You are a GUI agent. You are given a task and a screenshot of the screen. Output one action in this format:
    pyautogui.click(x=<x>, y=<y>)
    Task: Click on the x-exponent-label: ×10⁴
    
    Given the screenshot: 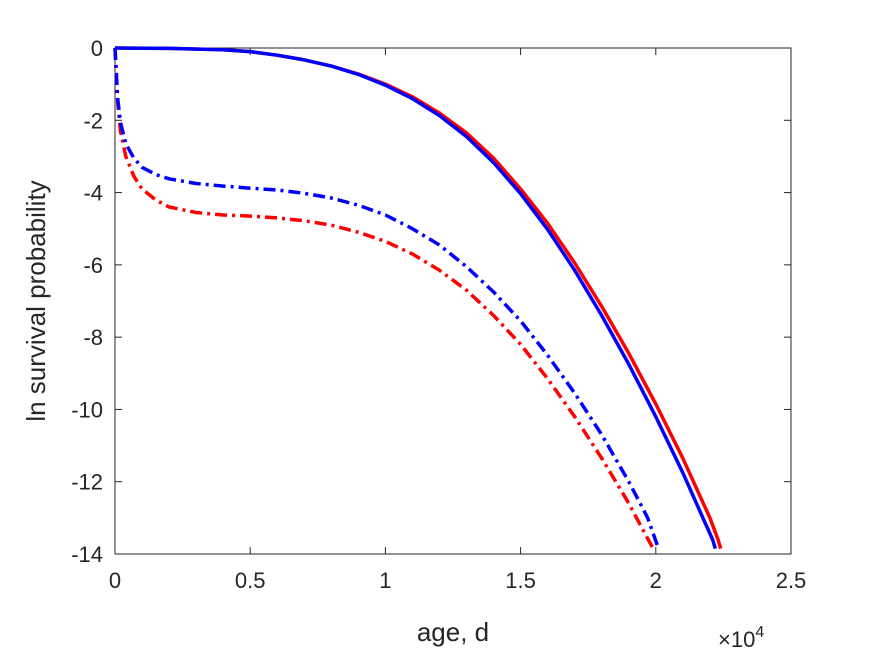 What is the action you would take?
    pyautogui.click(x=741, y=638)
    